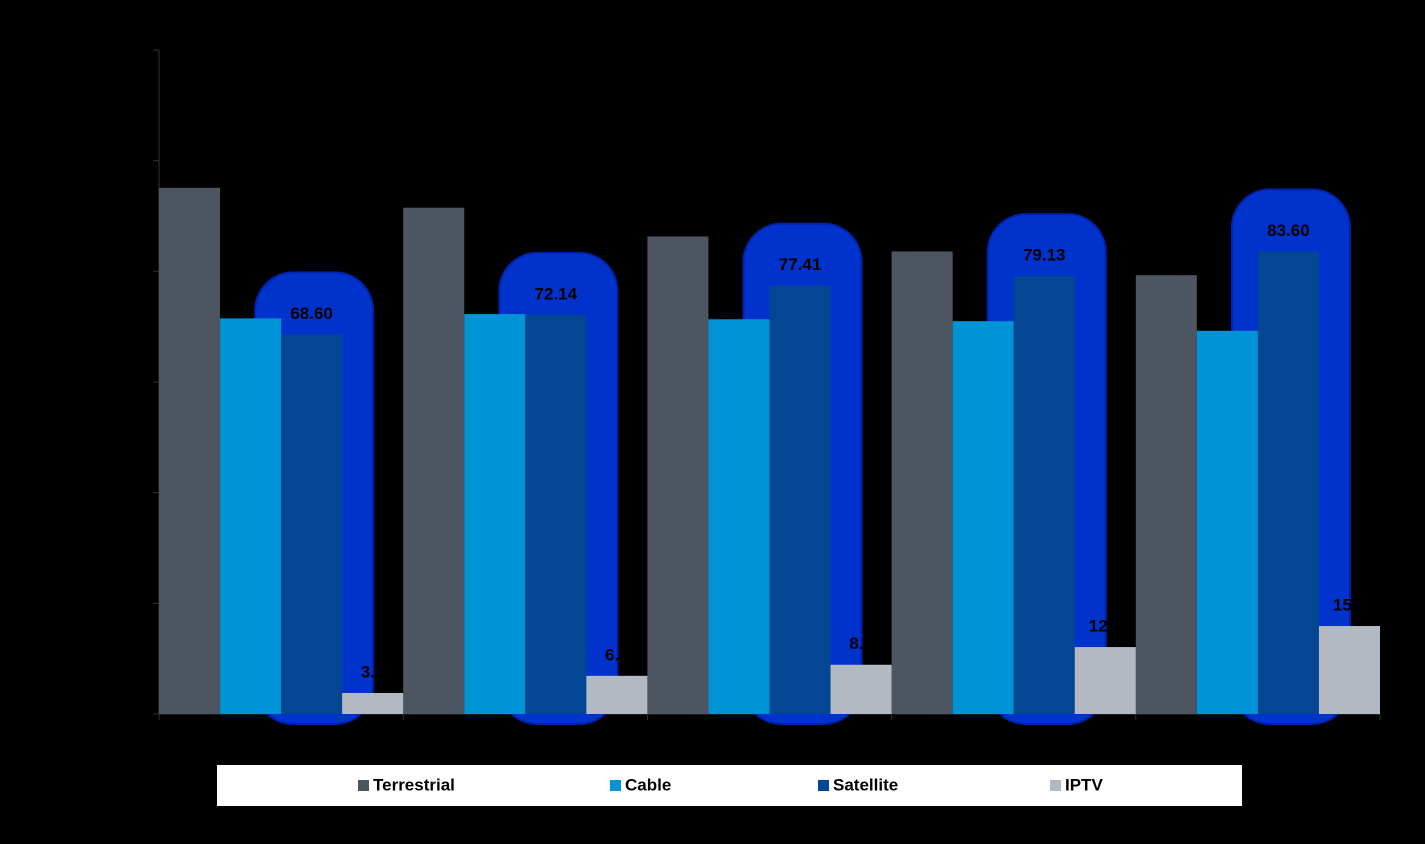 This screenshot has height=844, width=1425. I want to click on data-label: 8.9, so click(861, 643).